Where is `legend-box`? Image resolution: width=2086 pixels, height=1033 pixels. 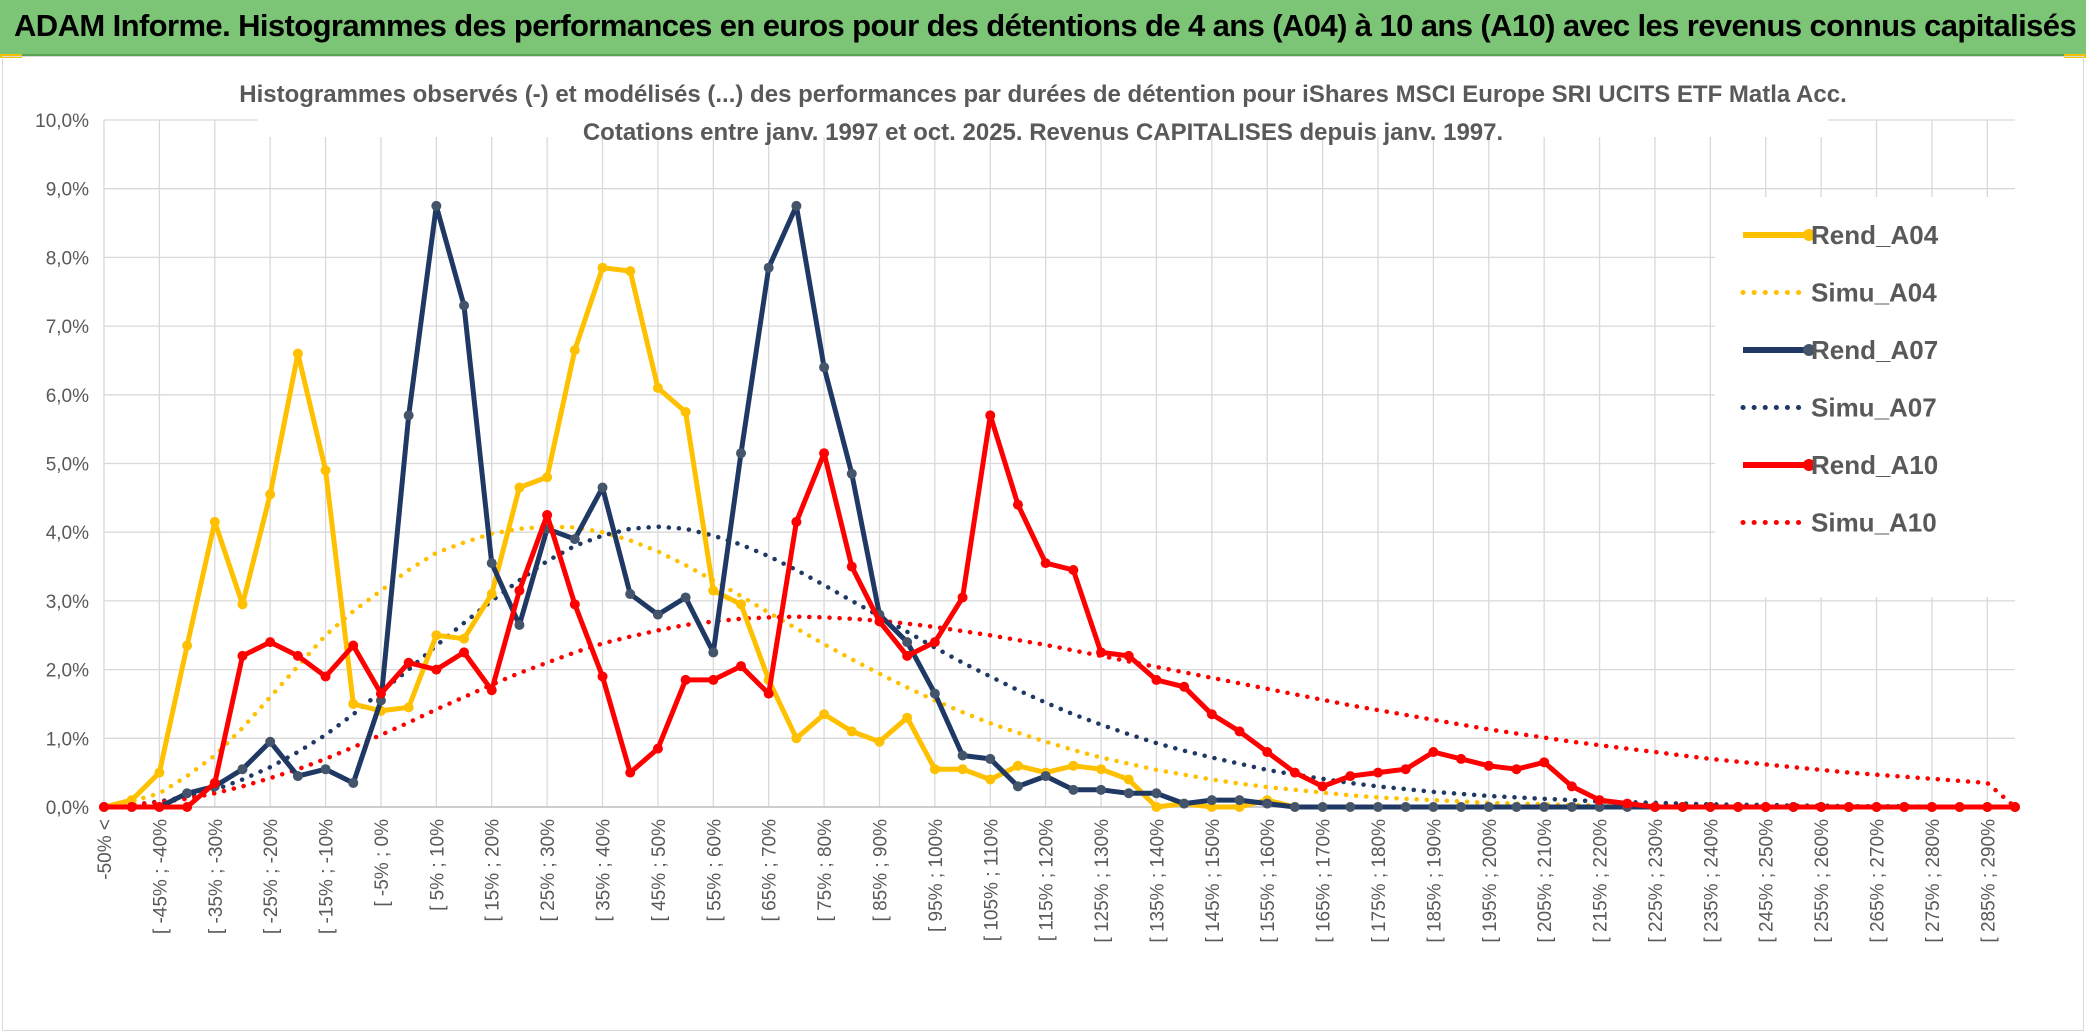 legend-box is located at coordinates (1880, 397).